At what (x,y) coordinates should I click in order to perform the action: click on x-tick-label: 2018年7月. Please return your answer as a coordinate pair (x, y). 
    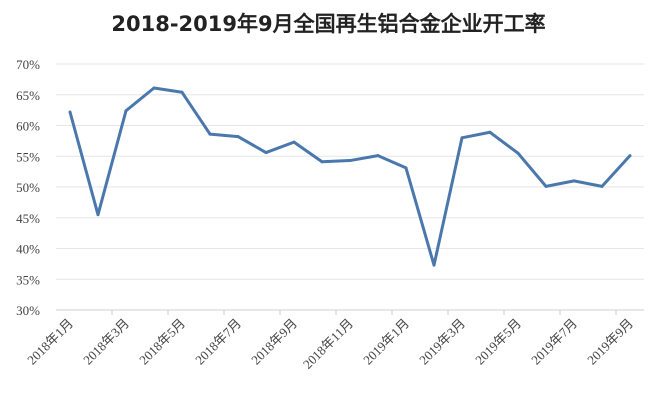
    Looking at the image, I should click on (218, 342).